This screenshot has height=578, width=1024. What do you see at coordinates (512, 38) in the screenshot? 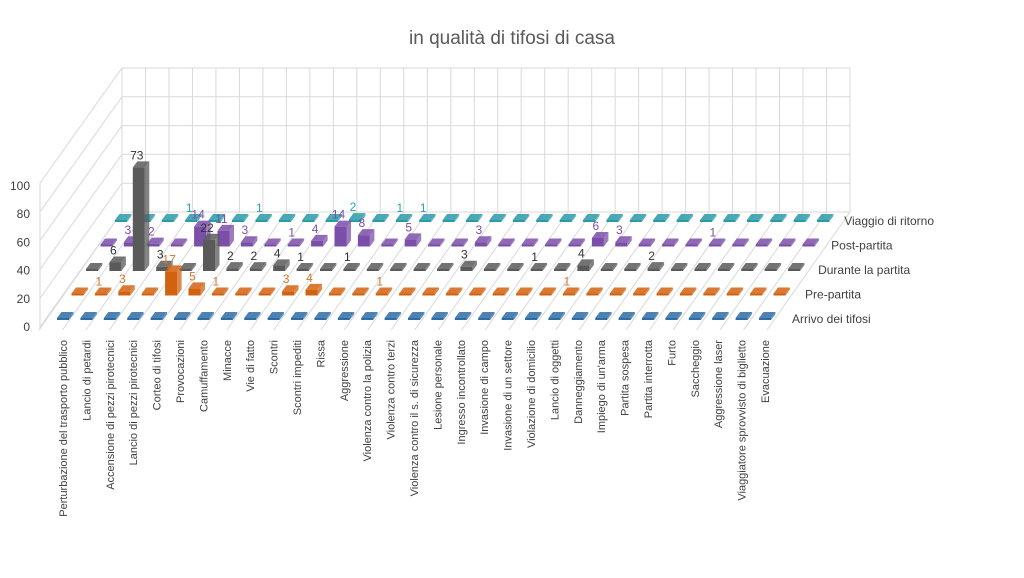
I see `chart-title: in qualità di tifosi di casa` at bounding box center [512, 38].